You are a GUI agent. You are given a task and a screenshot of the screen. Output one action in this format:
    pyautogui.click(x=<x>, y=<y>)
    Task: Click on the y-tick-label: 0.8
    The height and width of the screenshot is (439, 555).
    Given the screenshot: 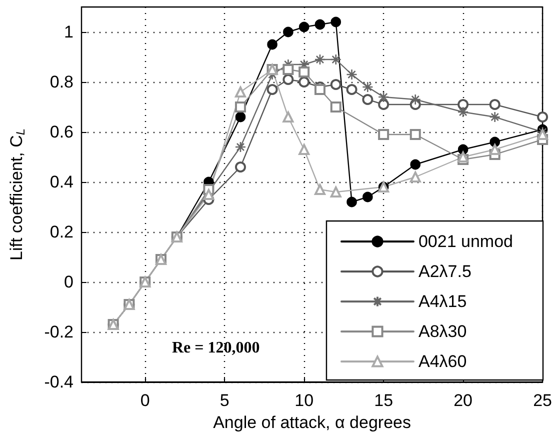 What is the action you would take?
    pyautogui.click(x=62, y=82)
    